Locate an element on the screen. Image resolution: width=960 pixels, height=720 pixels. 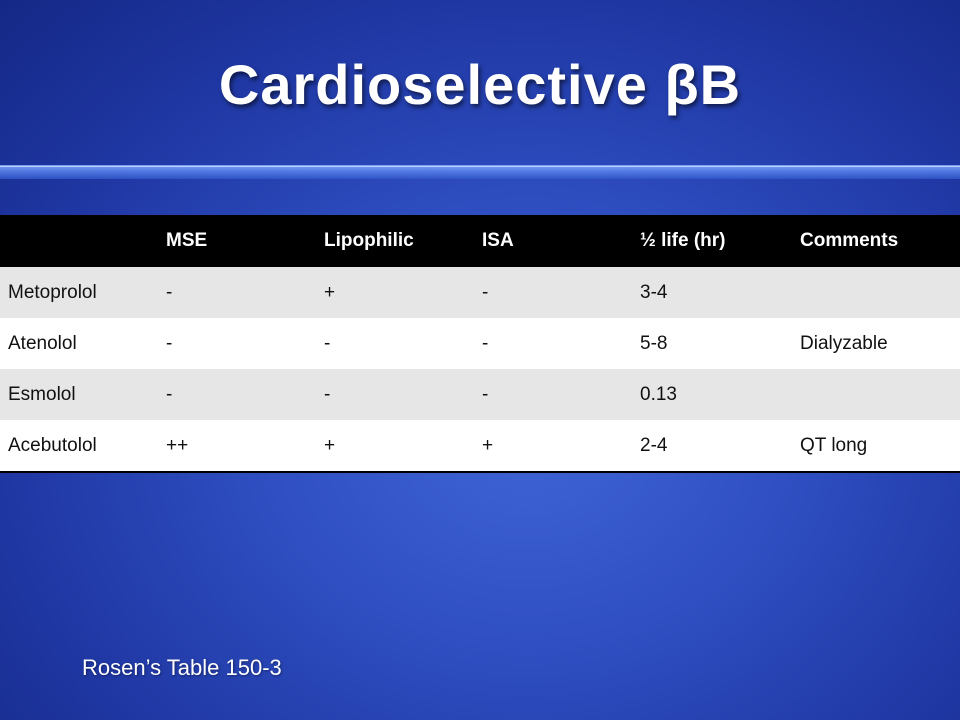
header-half-life: ½ life (hr) is located at coordinates (712, 241).